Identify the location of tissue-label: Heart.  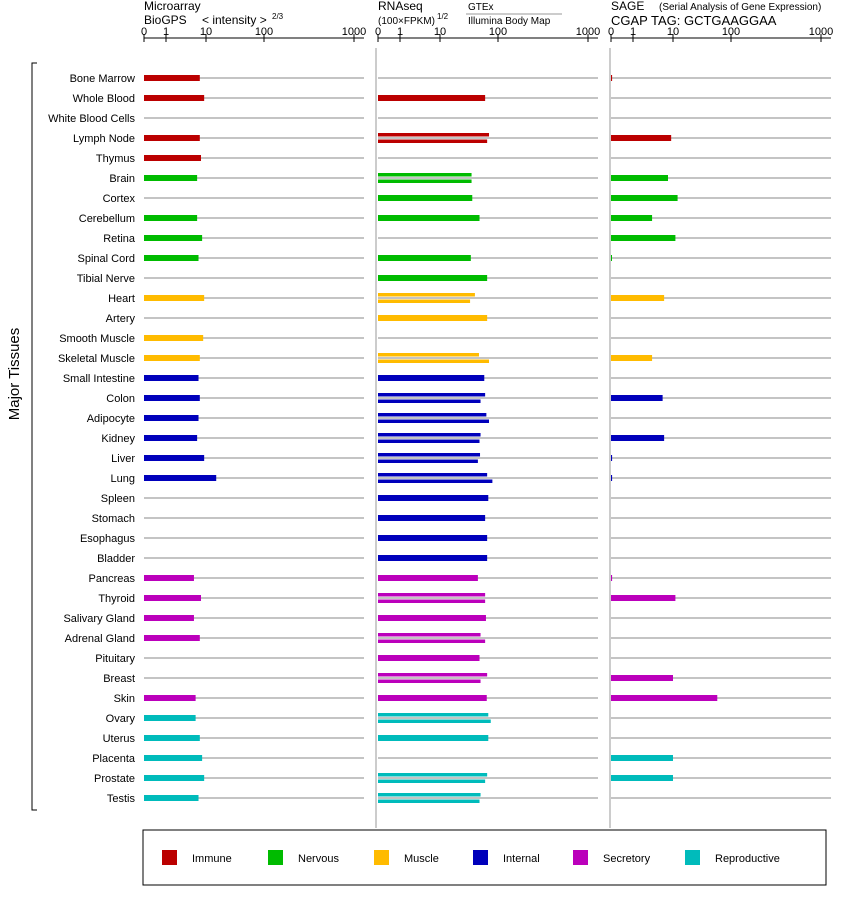
(121, 299).